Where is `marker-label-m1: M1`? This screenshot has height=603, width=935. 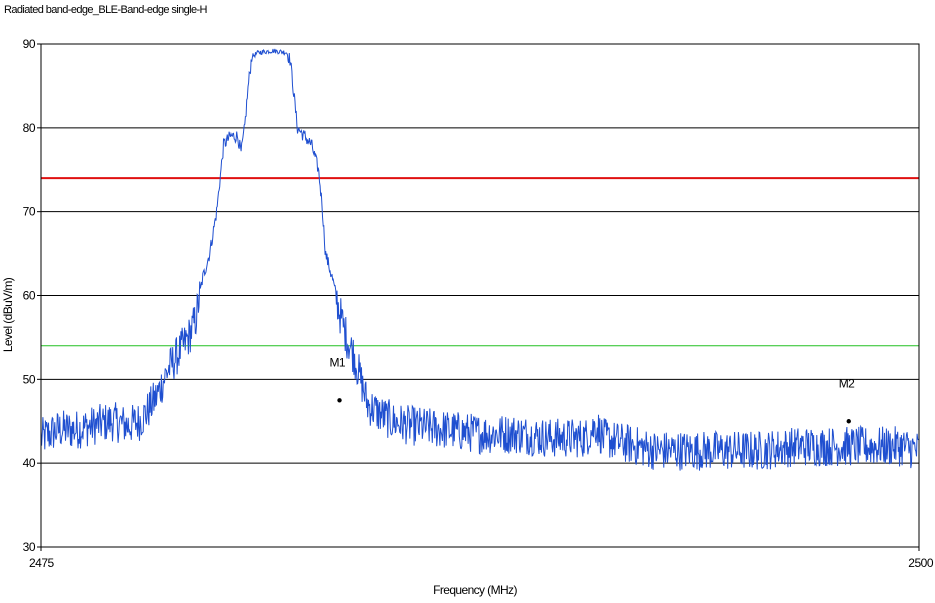 marker-label-m1: M1 is located at coordinates (338, 362).